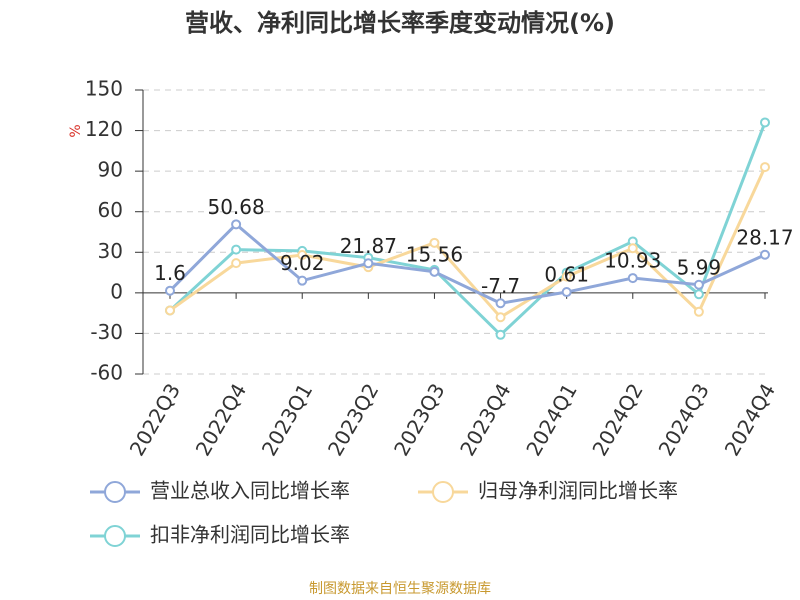  I want to click on data-label: 0.61, so click(566, 275).